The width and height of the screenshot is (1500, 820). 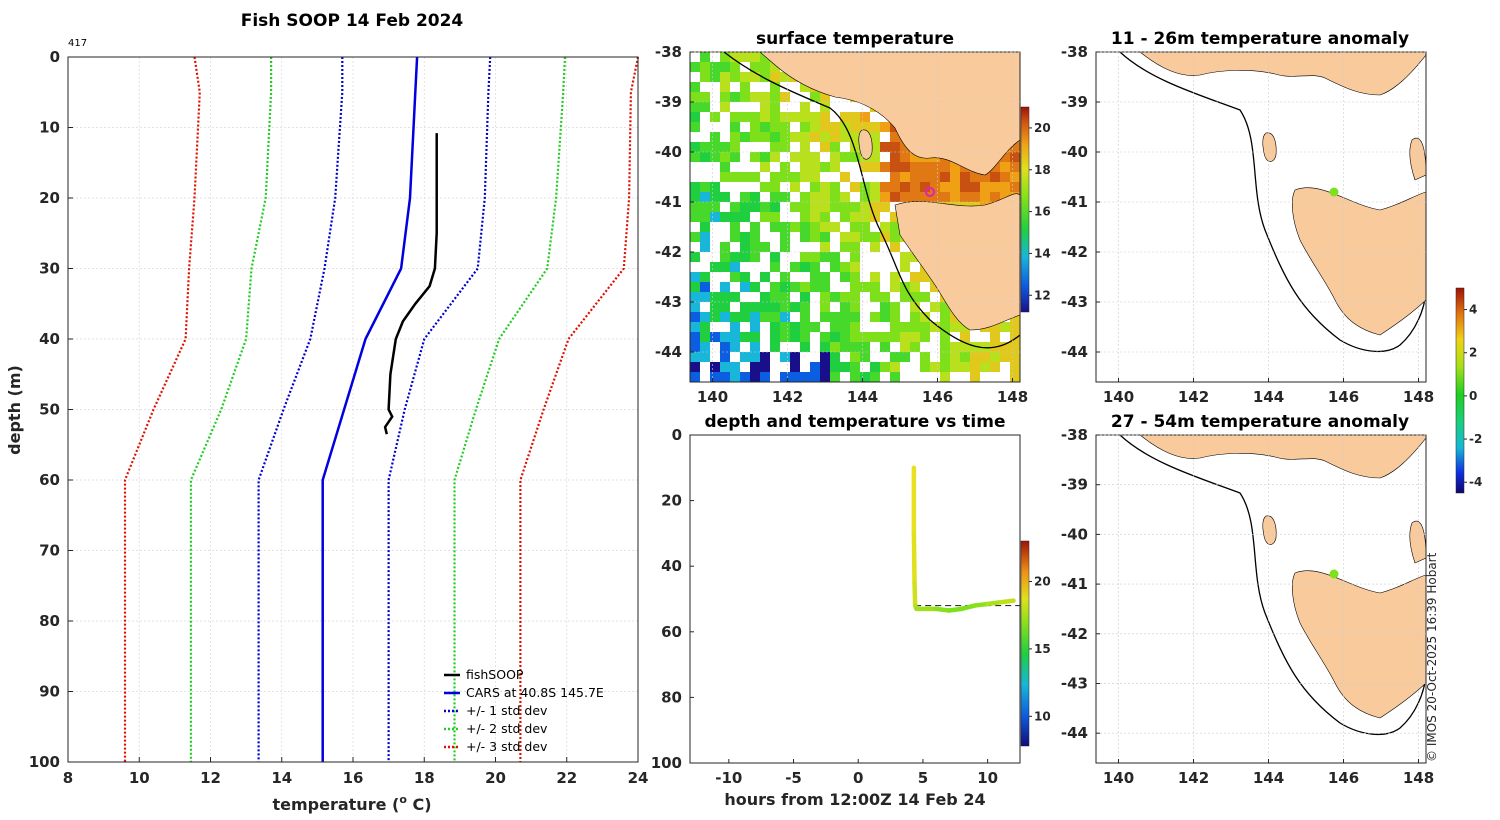 I want to click on legend-entry-1sd: +/- 1 std dev, so click(x=496, y=710).